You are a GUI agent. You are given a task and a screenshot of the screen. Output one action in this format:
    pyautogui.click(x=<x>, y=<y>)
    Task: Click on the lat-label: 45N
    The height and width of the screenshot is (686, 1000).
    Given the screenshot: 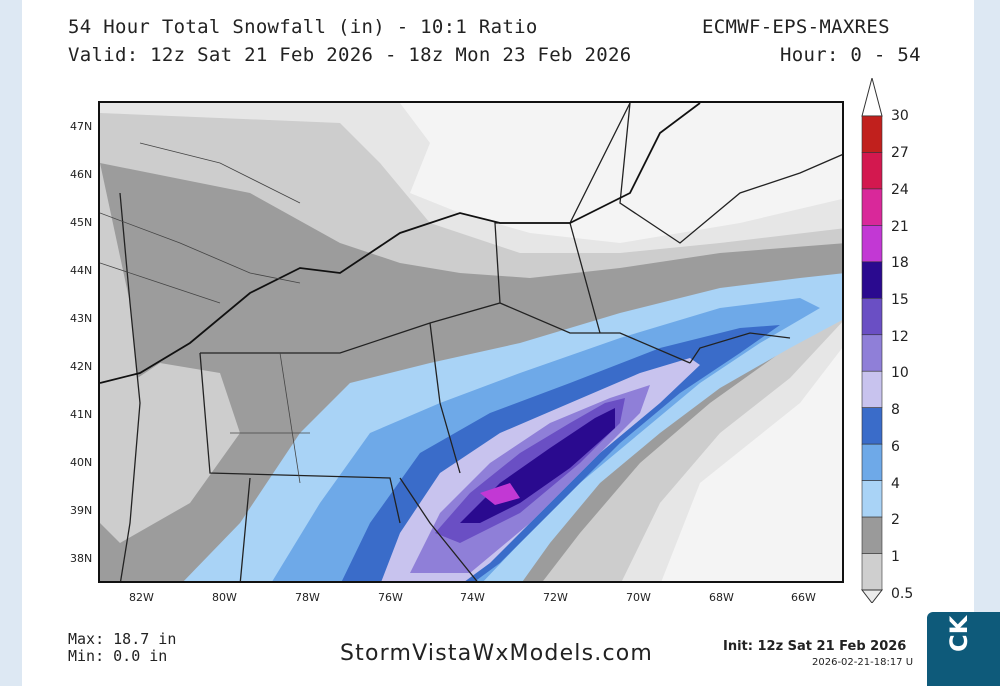 What is the action you would take?
    pyautogui.click(x=81, y=222)
    